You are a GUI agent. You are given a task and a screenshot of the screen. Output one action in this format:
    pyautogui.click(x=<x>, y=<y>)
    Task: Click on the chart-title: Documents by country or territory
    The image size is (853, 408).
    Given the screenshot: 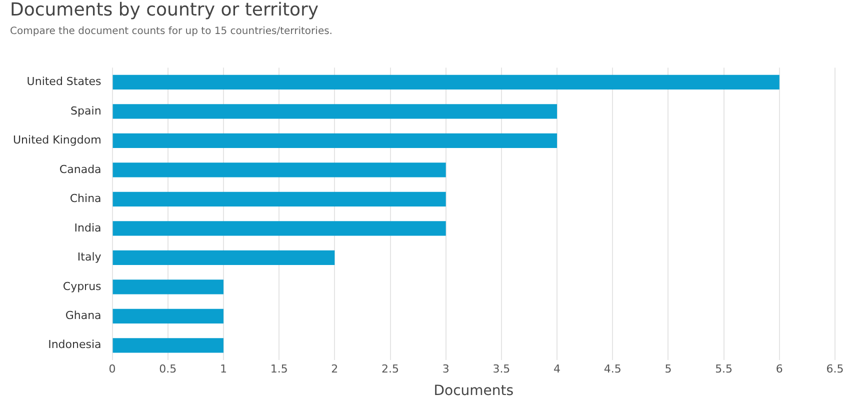 What is the action you would take?
    pyautogui.click(x=164, y=10)
    